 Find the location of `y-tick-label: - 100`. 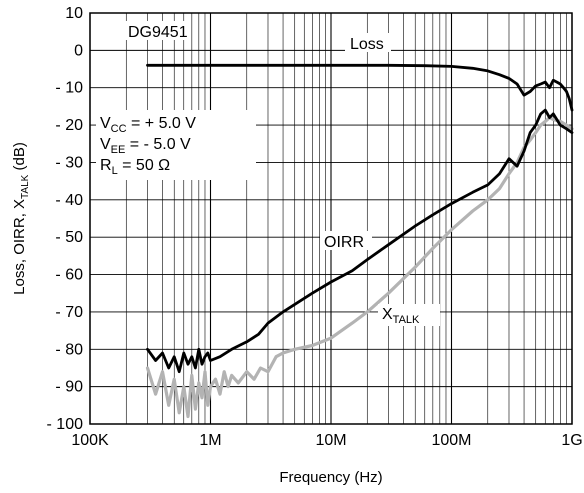

y-tick-label: - 100 is located at coordinates (65, 424).